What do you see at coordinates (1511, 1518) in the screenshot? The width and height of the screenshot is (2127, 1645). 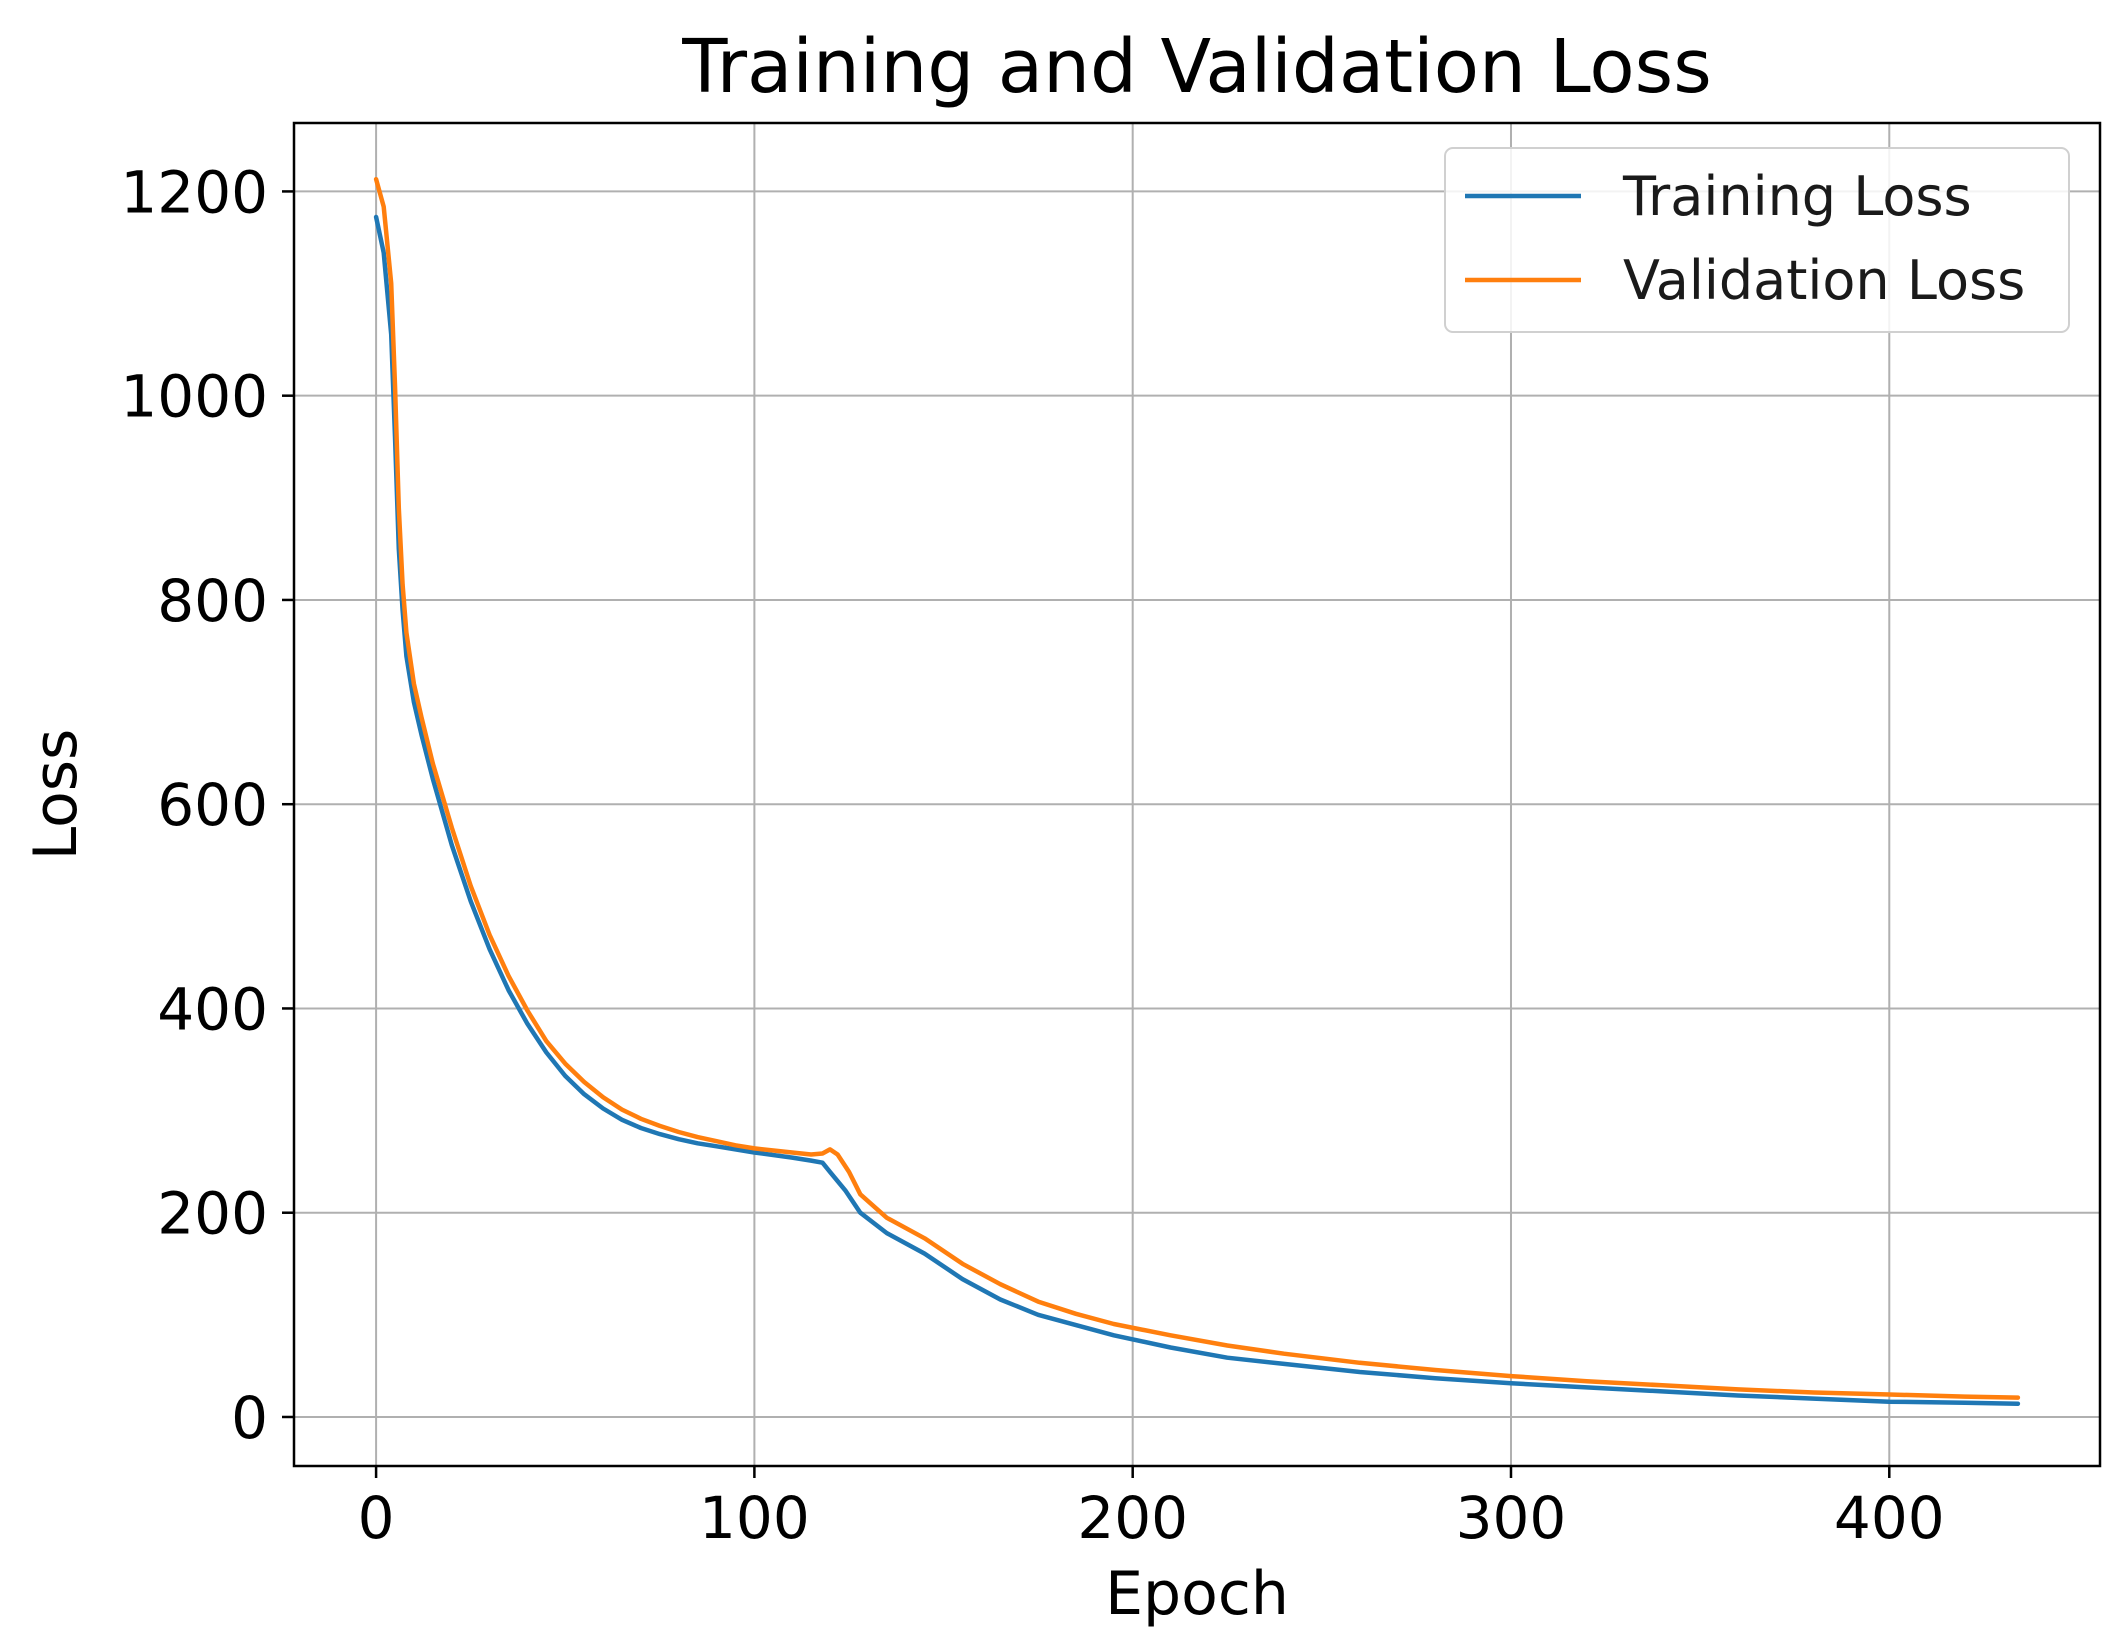 I see `x-tick-label: 300` at bounding box center [1511, 1518].